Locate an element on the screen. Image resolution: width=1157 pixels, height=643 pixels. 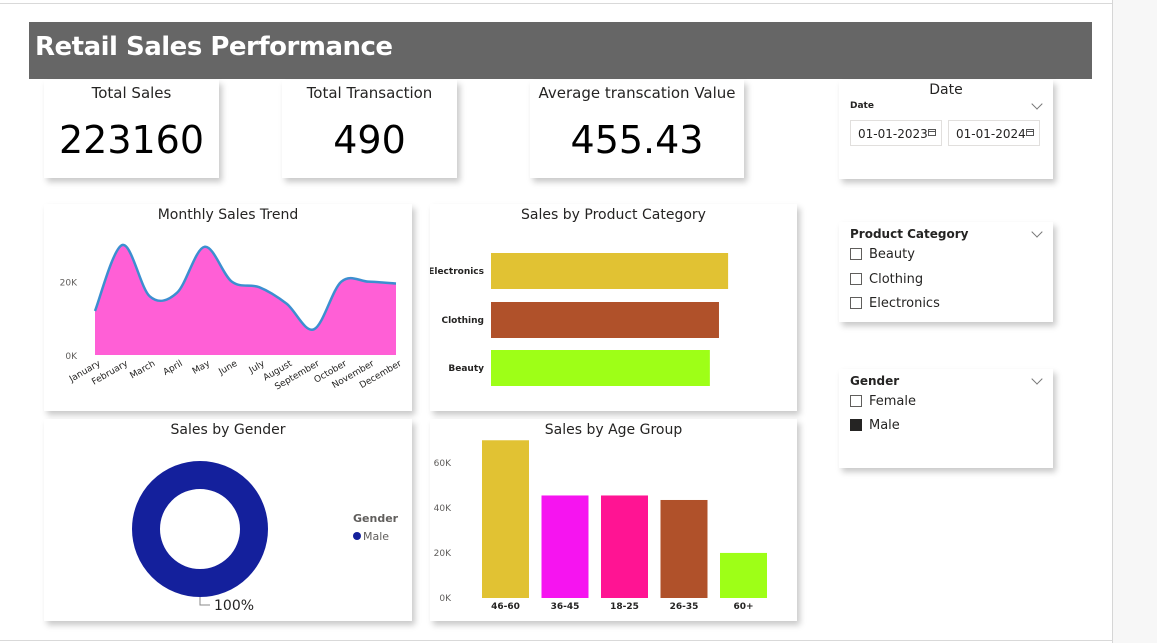
option-label: Clothing is located at coordinates (896, 279).